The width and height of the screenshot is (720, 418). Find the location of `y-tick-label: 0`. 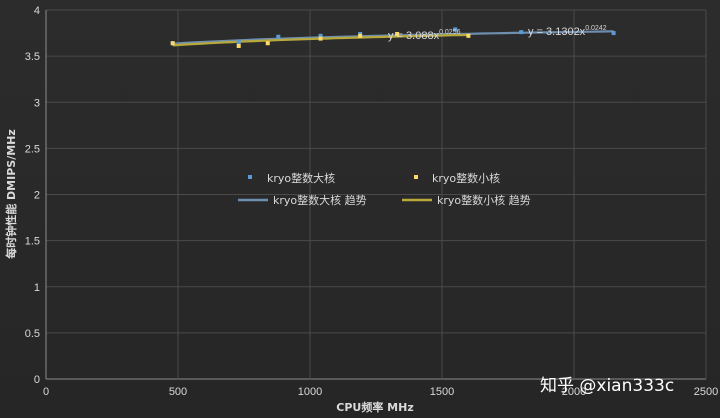

y-tick-label: 0 is located at coordinates (37, 380).